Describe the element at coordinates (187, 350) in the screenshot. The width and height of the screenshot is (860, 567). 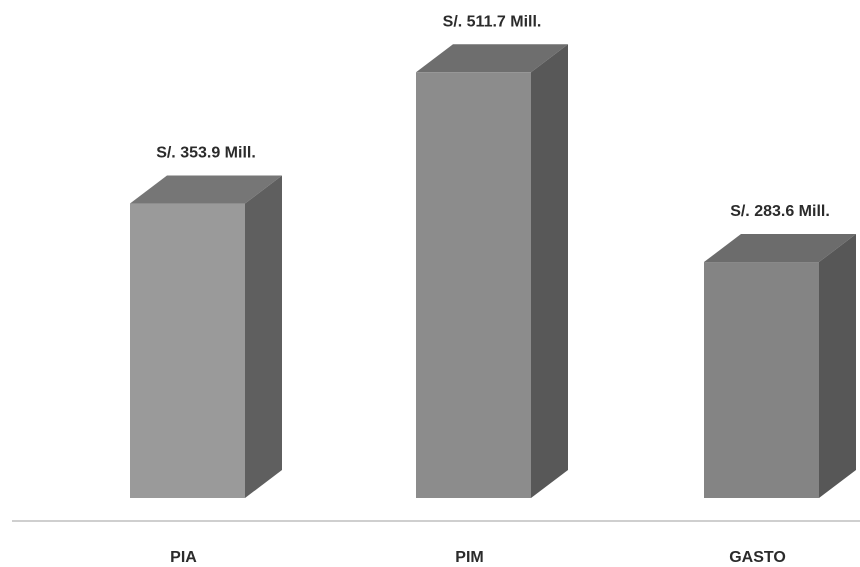
I see `bar-front-pia` at that location.